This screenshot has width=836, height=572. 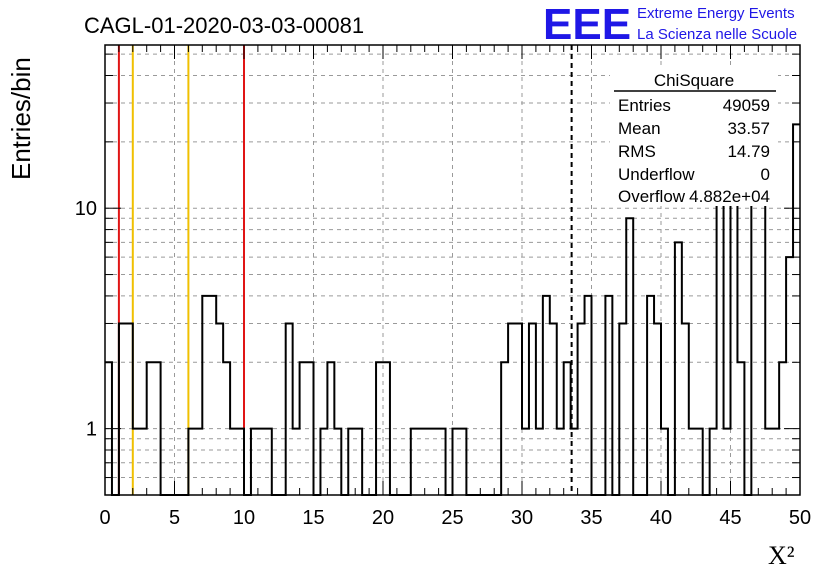 I want to click on eee-logo-text: EEE, so click(x=587, y=24).